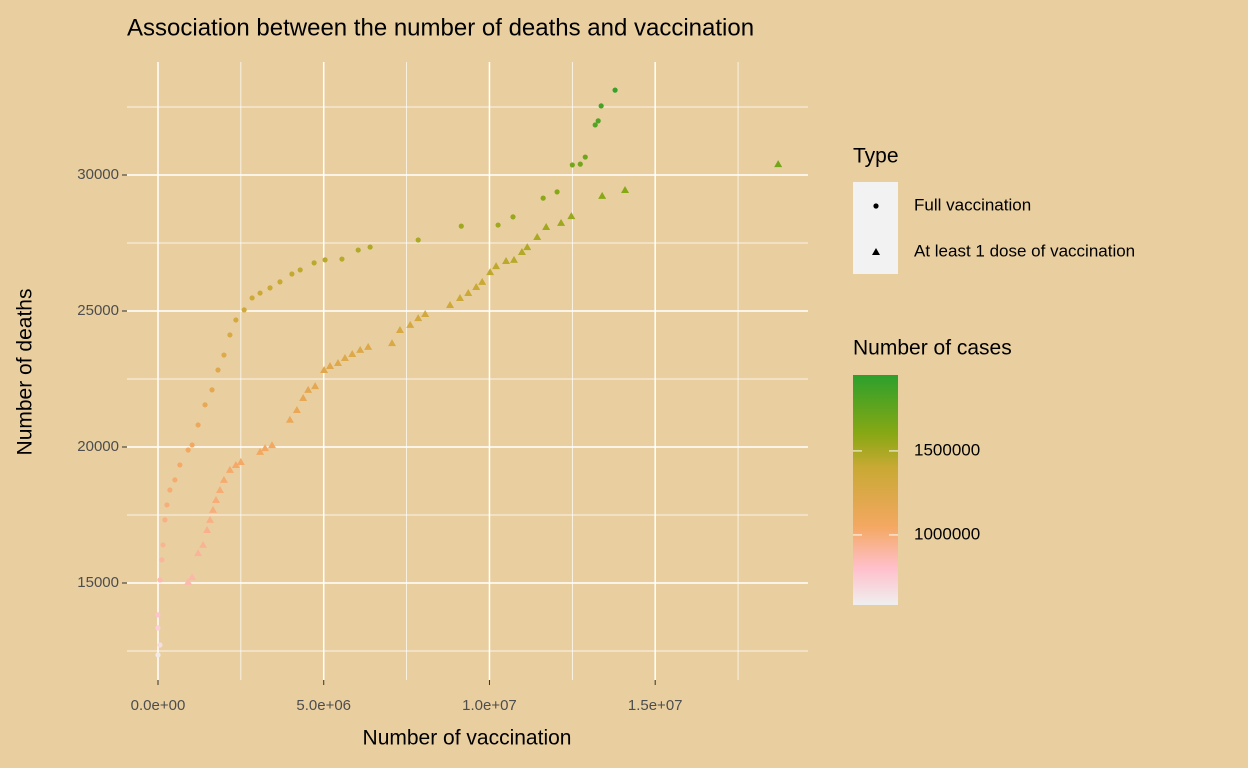  What do you see at coordinates (467, 738) in the screenshot?
I see `x-axis-title: Number of vaccination` at bounding box center [467, 738].